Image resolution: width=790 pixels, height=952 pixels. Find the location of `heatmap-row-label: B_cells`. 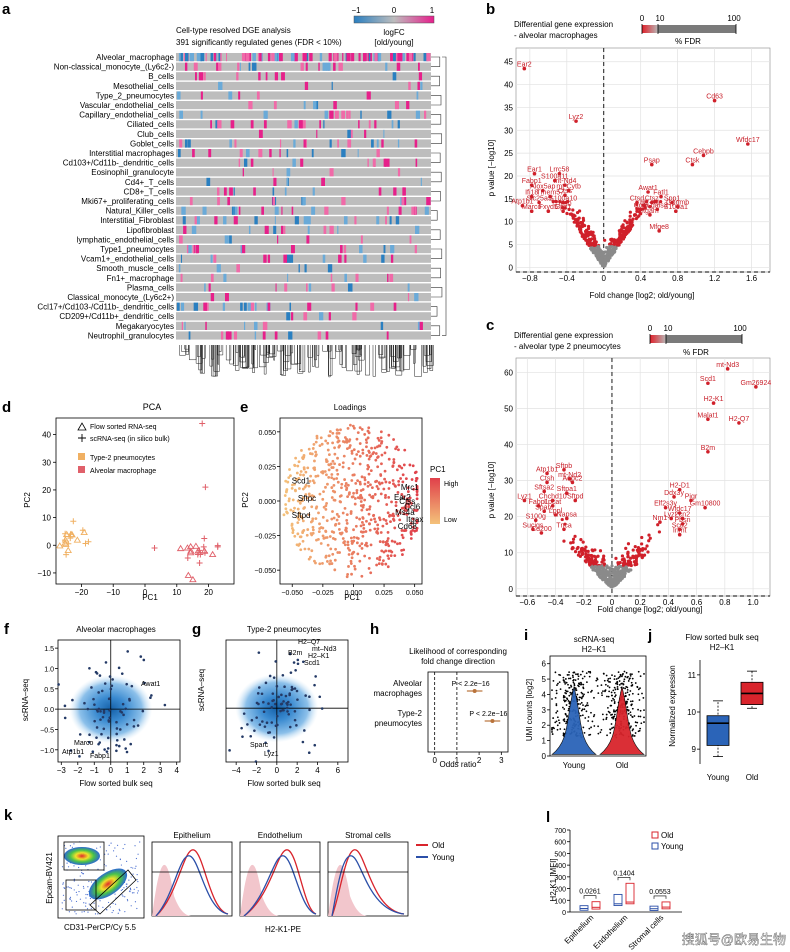

heatmap-row-label: B_cells is located at coordinates (161, 76).